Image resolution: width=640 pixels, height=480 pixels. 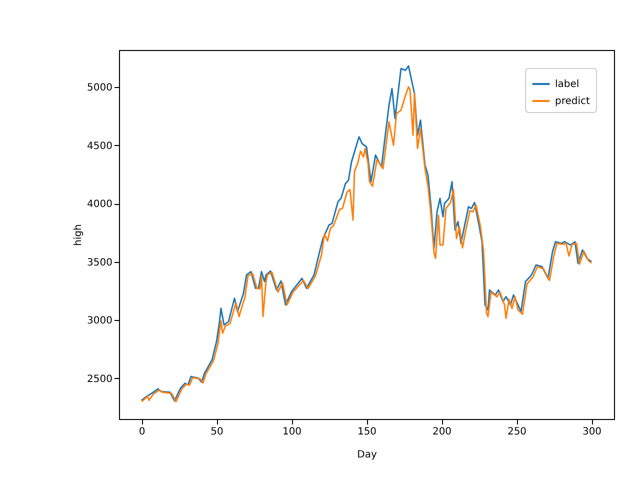 I want to click on x-tick-label: 300, so click(x=592, y=432).